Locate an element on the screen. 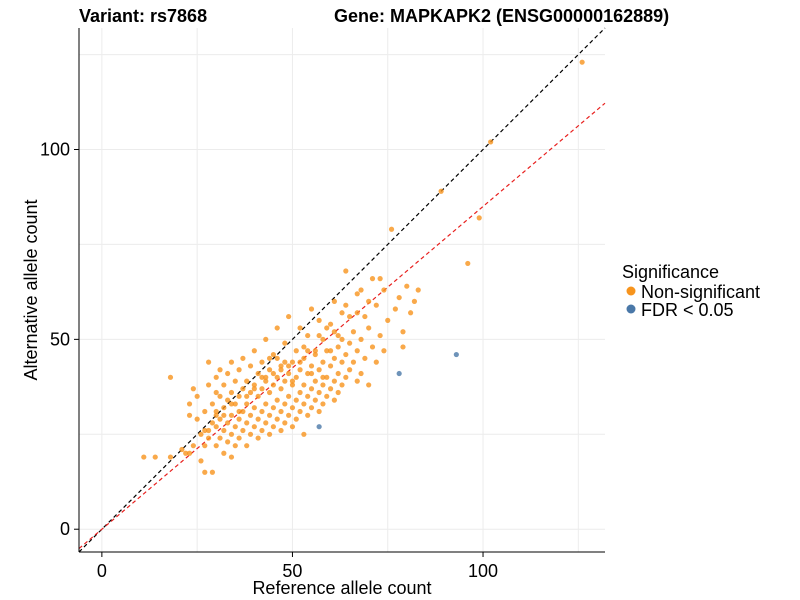 The image size is (800, 600). y-ticks: 0 50 100 is located at coordinates (59, 339).